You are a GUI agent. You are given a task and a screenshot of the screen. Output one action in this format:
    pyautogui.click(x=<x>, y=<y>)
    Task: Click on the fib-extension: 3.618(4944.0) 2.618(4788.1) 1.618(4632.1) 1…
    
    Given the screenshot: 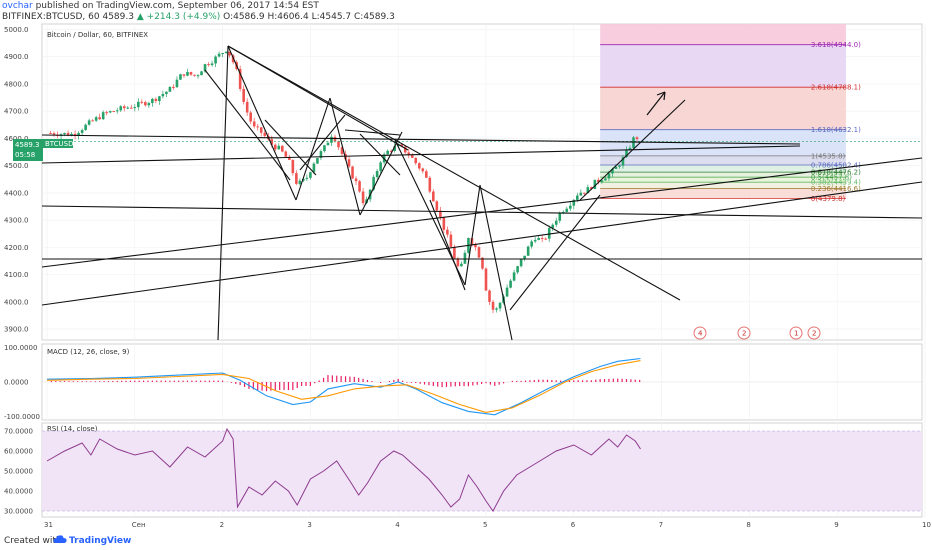 What is the action you would take?
    pyautogui.click(x=730, y=113)
    